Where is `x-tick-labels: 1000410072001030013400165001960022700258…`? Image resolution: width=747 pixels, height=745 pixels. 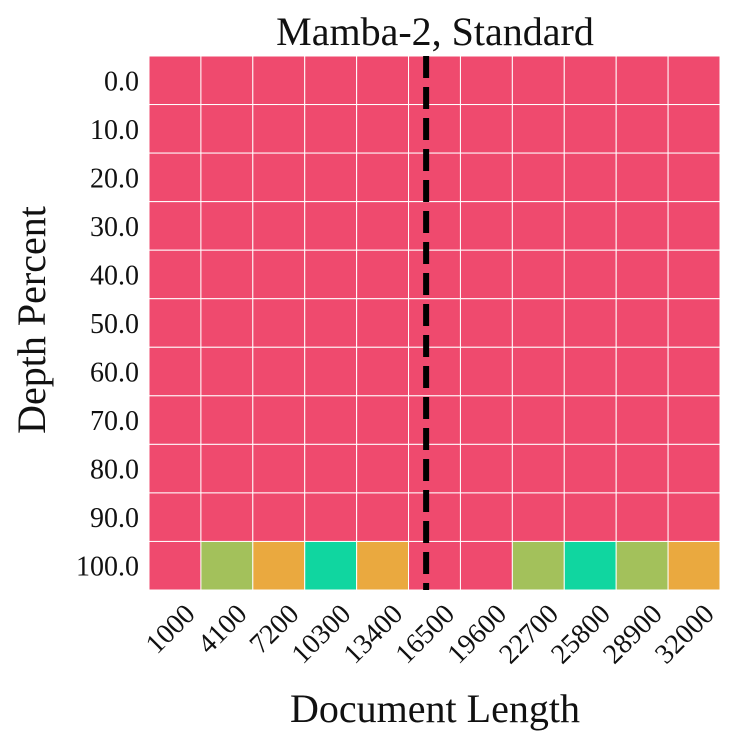
x-tick-labels: 1000410072001030013400165001960022700258… is located at coordinates (430, 634).